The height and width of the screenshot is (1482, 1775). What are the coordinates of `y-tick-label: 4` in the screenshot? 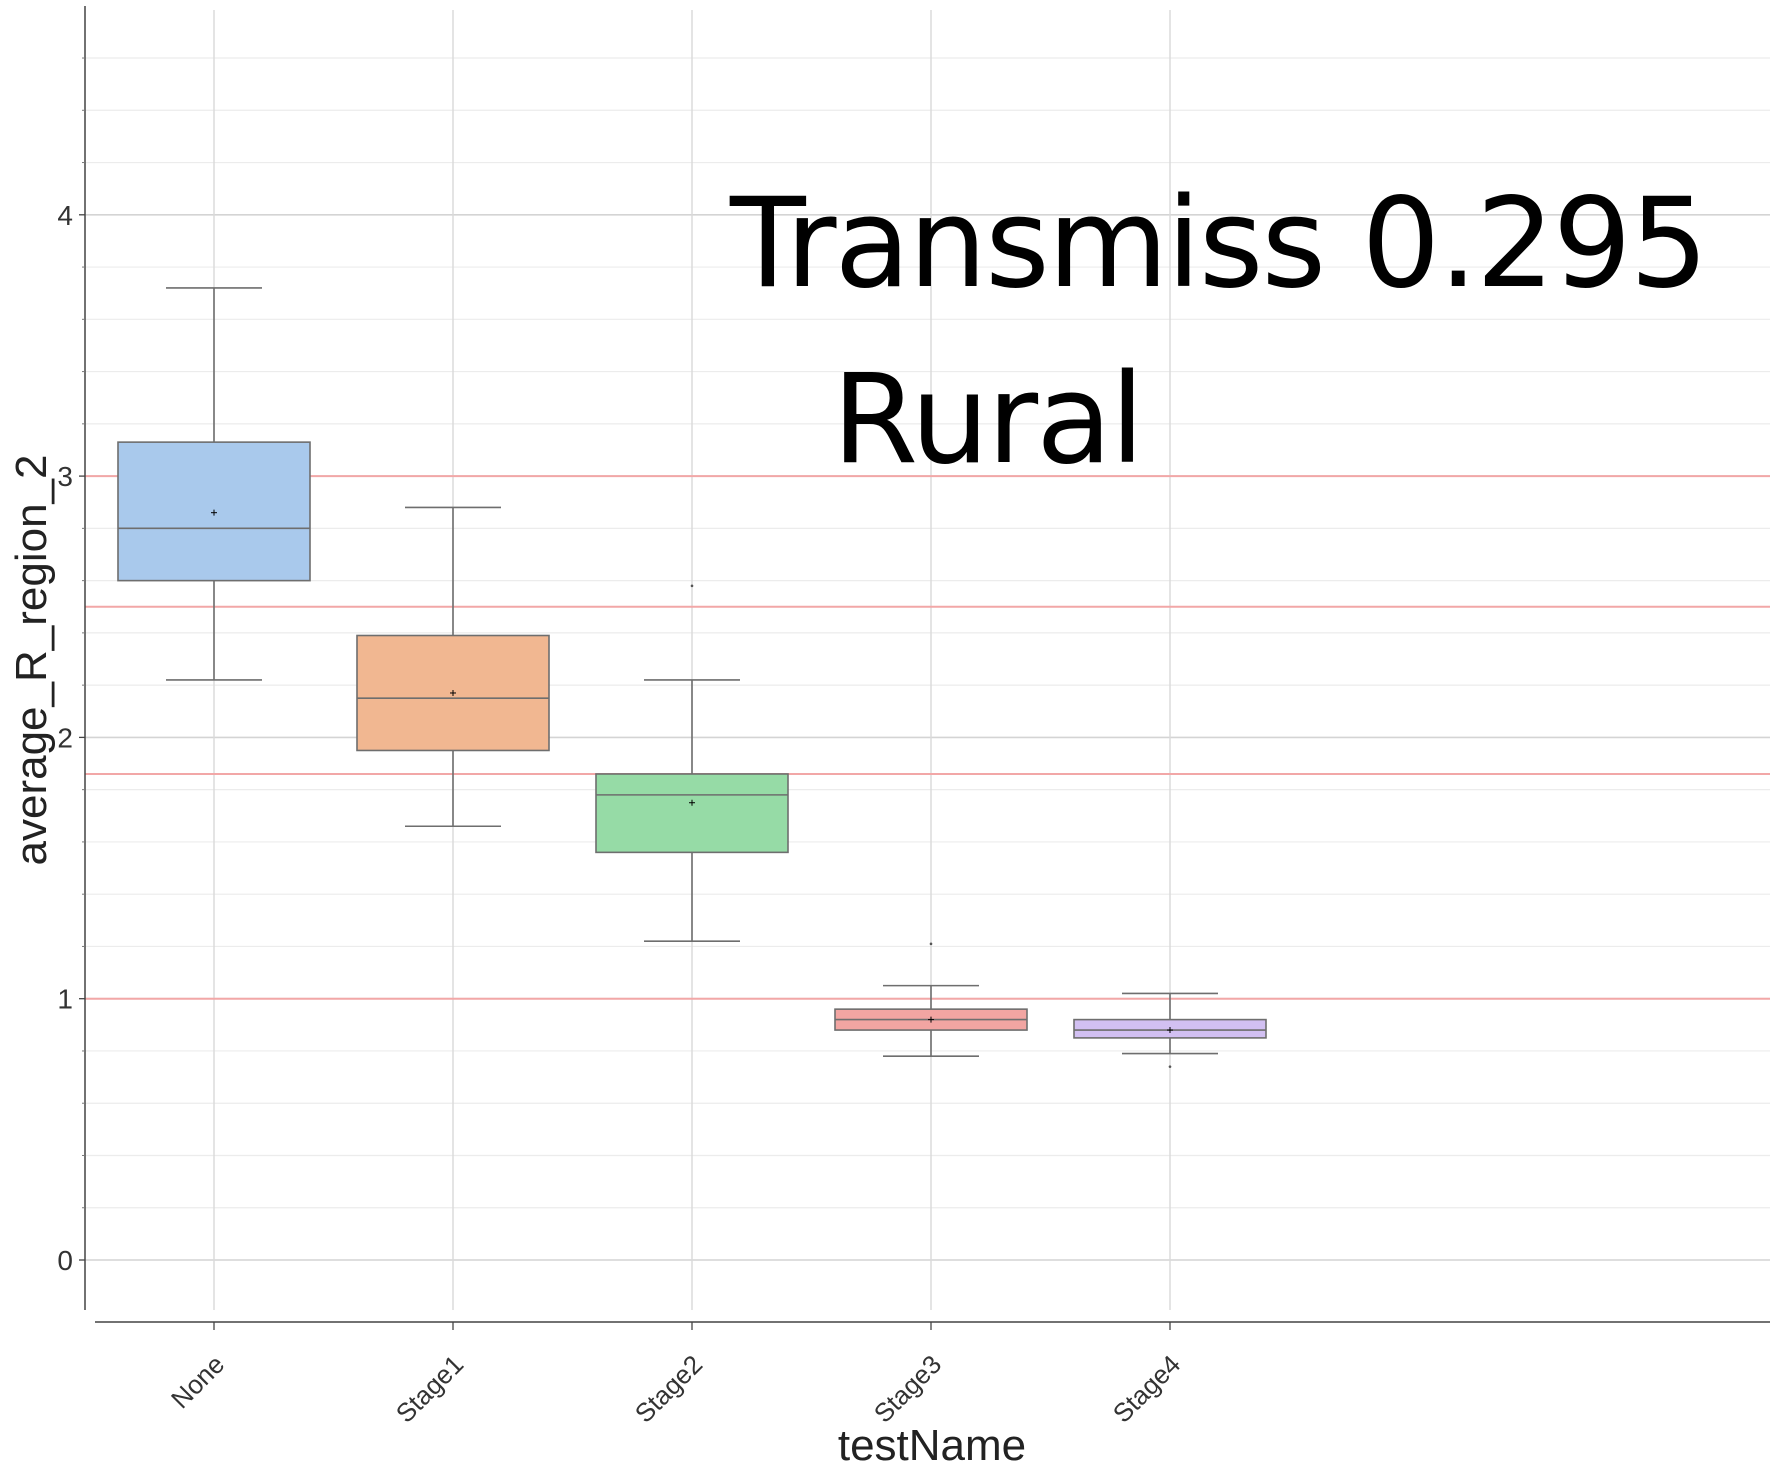 It's located at (65, 215).